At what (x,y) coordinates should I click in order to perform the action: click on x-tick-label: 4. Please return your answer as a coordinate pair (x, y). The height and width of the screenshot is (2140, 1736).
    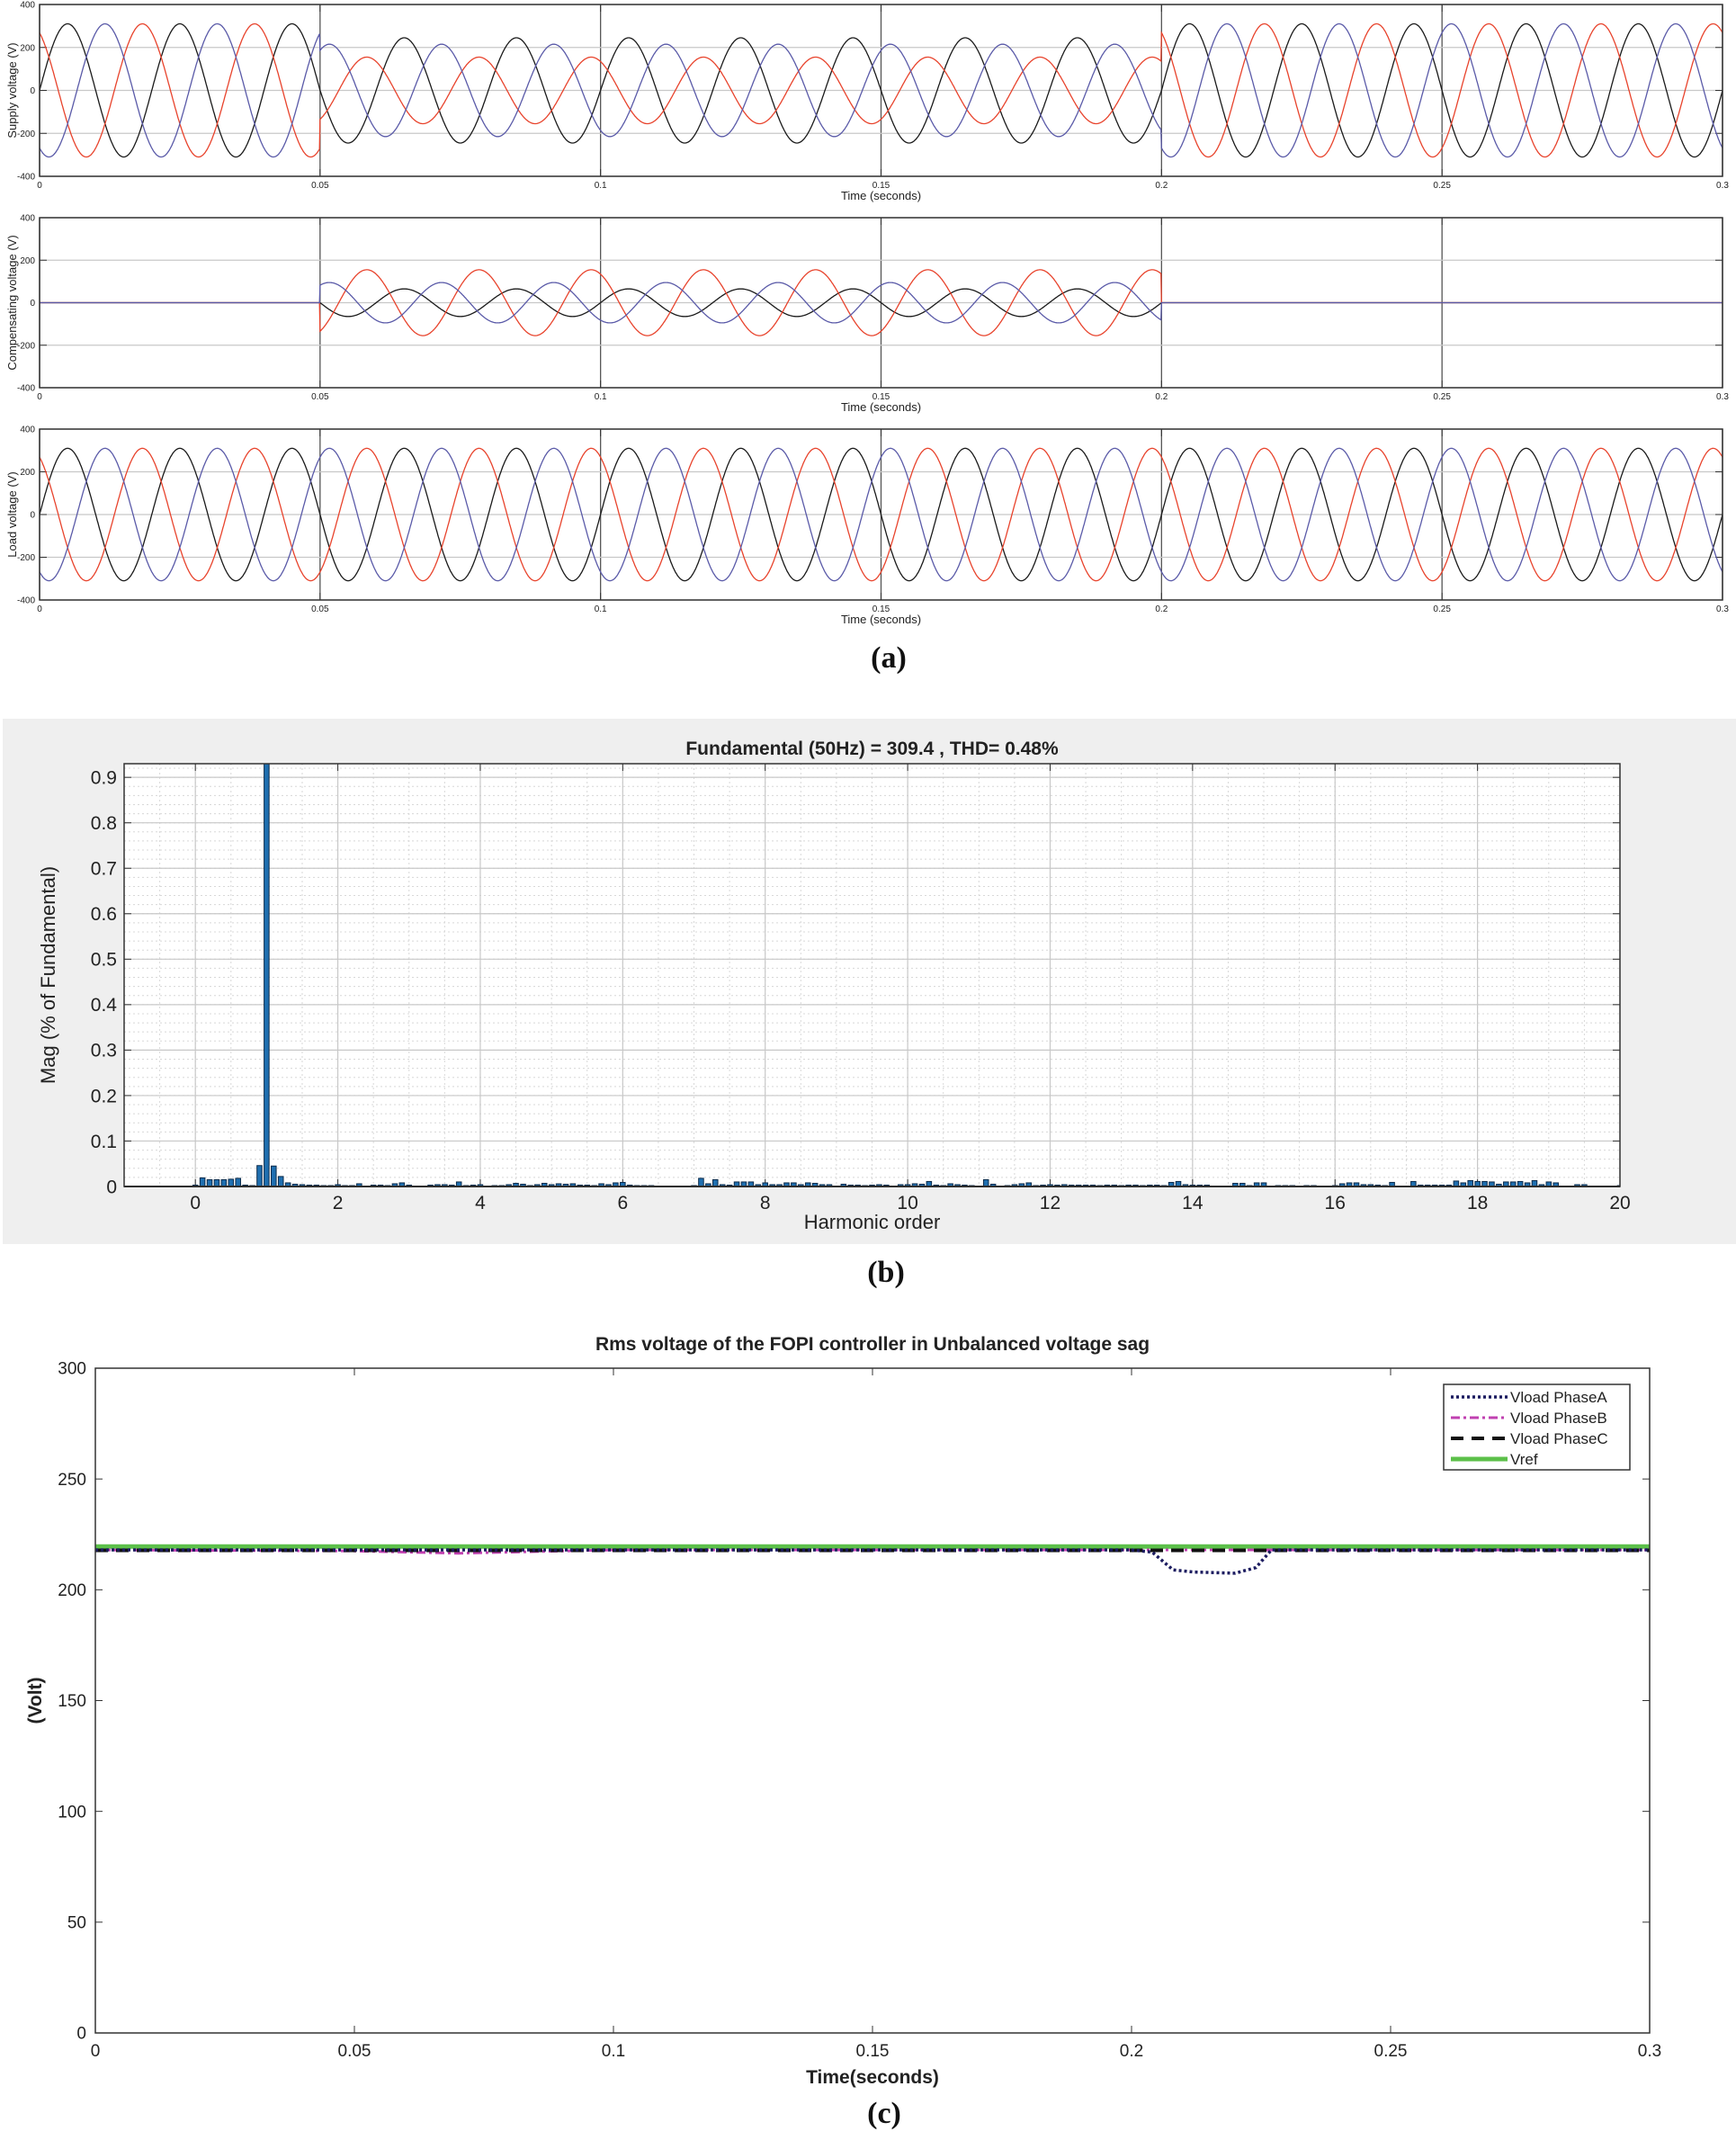
    Looking at the image, I should click on (480, 1203).